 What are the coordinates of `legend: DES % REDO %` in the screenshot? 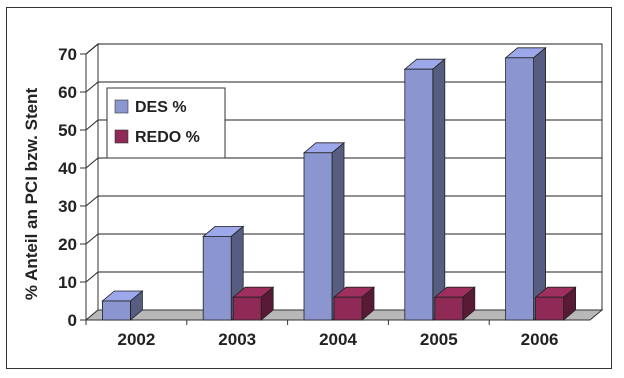 It's located at (166, 123).